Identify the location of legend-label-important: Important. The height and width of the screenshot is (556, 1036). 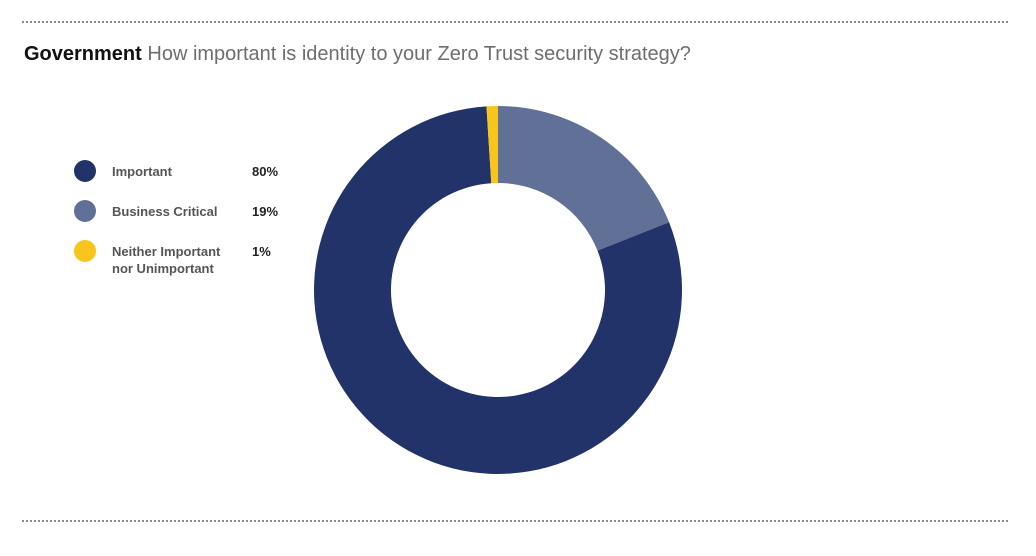
(142, 171).